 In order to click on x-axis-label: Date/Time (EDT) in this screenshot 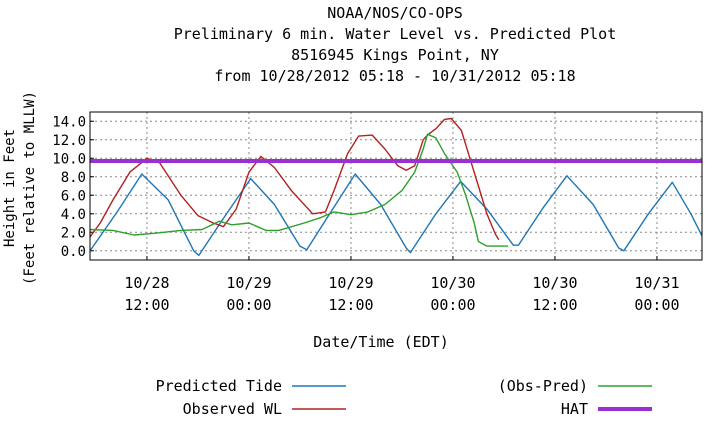, I will do `click(380, 342)`.